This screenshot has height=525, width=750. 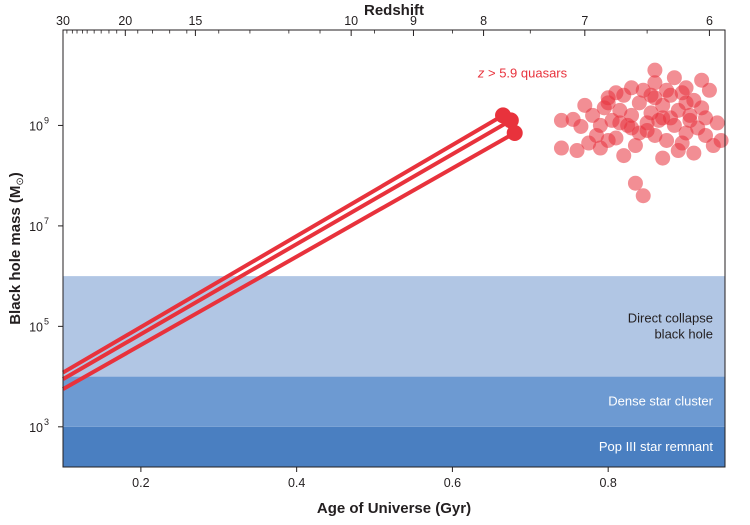 What do you see at coordinates (584, 21) in the screenshot?
I see `top-tick-label-6: 7` at bounding box center [584, 21].